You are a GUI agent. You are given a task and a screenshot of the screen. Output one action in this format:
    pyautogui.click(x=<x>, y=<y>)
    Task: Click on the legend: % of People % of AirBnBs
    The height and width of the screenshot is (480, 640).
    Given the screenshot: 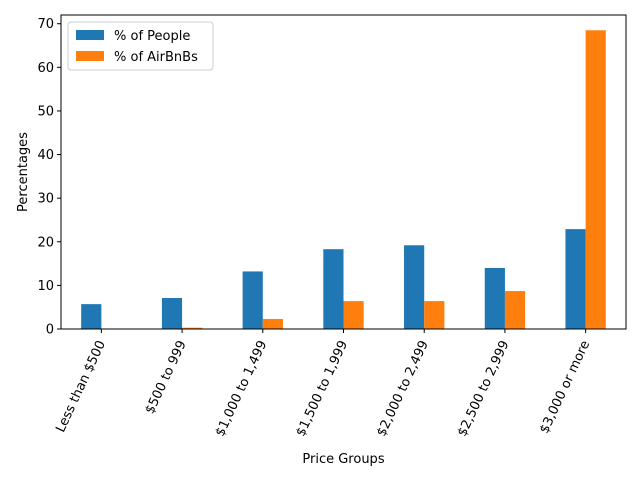 What is the action you would take?
    pyautogui.click(x=140, y=46)
    